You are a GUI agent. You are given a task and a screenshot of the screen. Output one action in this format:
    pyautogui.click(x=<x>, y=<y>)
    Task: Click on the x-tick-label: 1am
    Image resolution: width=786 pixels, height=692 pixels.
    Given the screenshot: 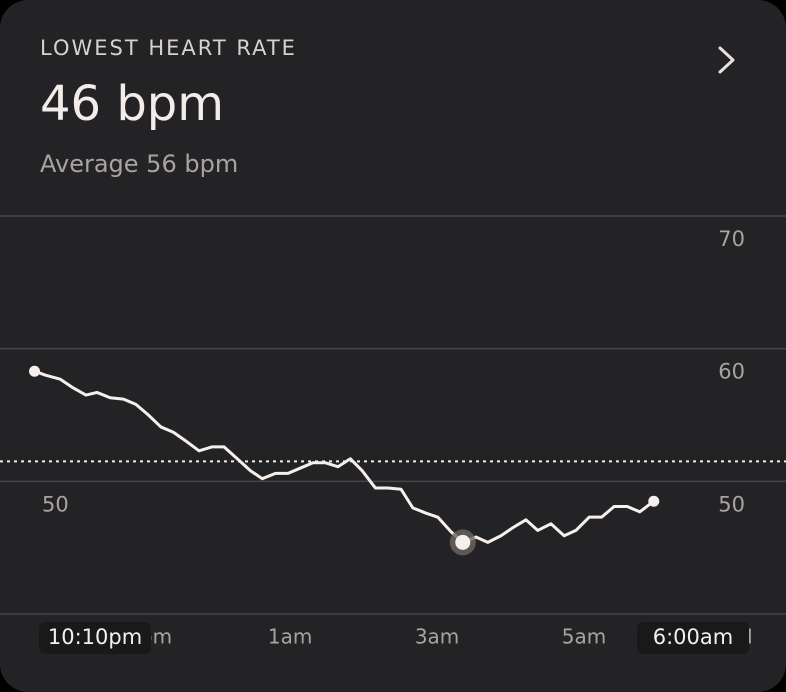 What is the action you would take?
    pyautogui.click(x=290, y=637)
    